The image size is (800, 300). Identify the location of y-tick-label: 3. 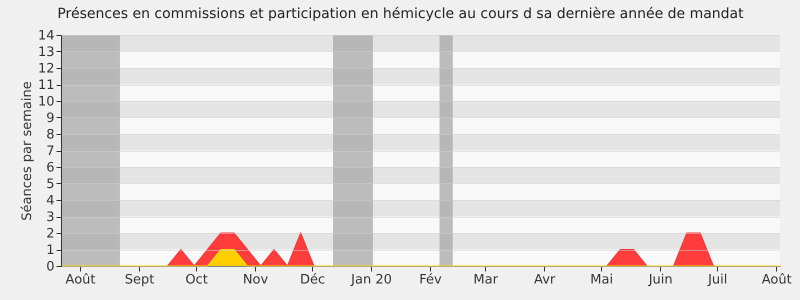
(50, 217).